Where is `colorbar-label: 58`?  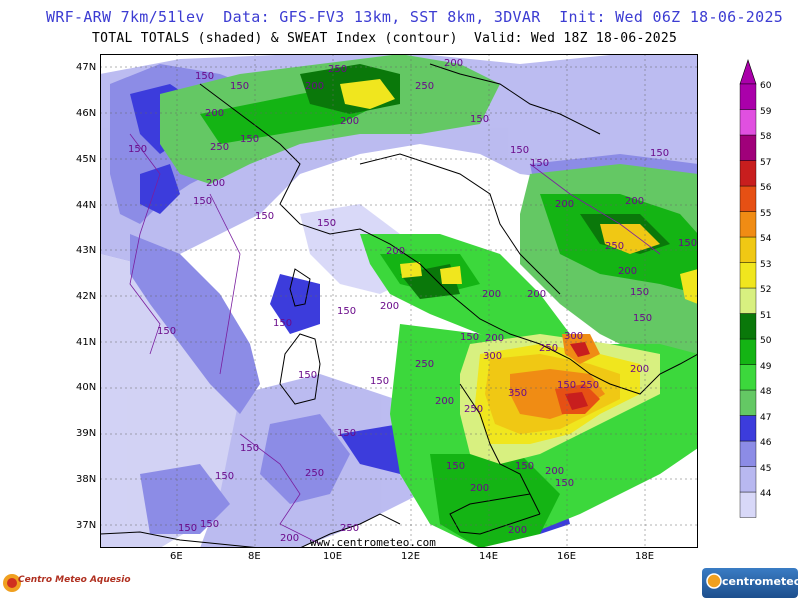
colorbar-label: 58 is located at coordinates (766, 137).